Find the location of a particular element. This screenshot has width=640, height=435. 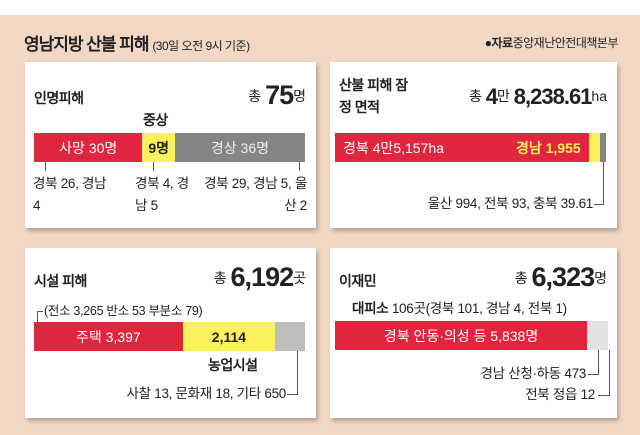

segment-note: 경북 26, 경남 4 is located at coordinates (70, 194).